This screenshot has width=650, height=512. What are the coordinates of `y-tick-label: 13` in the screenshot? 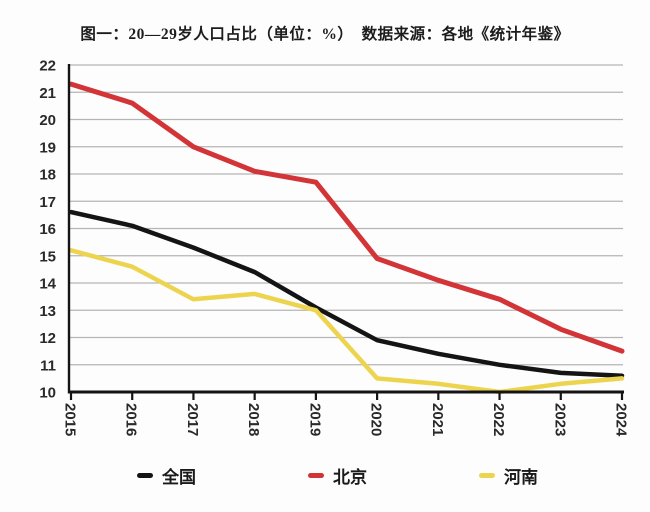 It's located at (47, 311).